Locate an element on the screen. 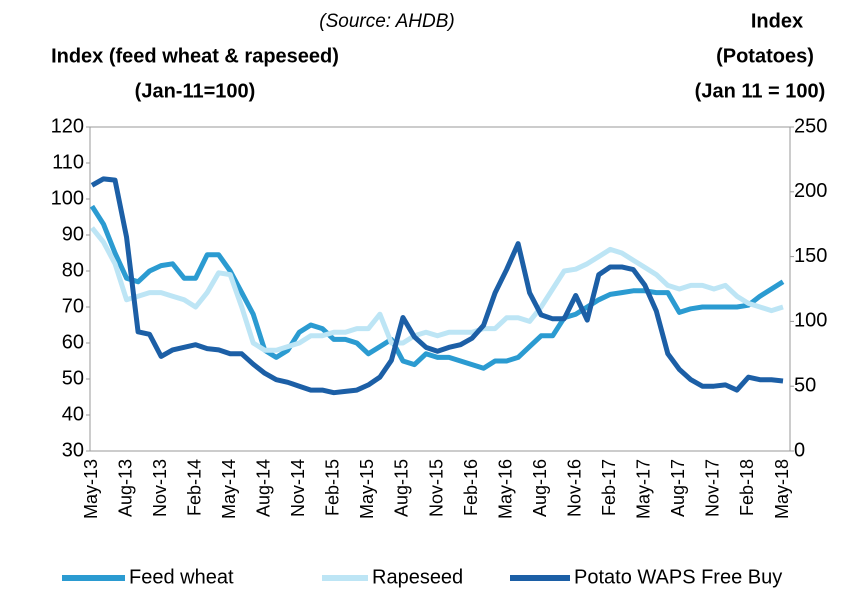  legend-label: Feed wheat is located at coordinates (181, 577).